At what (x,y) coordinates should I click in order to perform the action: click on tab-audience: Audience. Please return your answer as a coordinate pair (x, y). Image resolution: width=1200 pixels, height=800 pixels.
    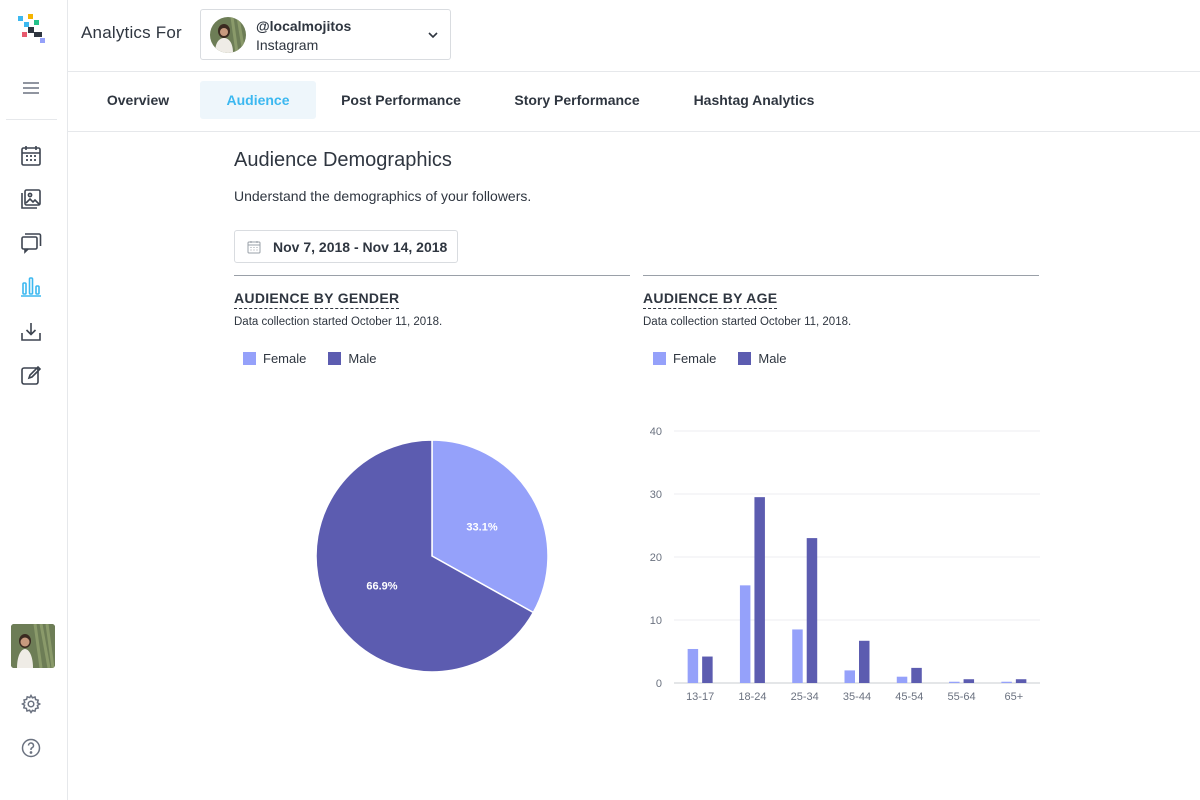
    Looking at the image, I should click on (258, 100).